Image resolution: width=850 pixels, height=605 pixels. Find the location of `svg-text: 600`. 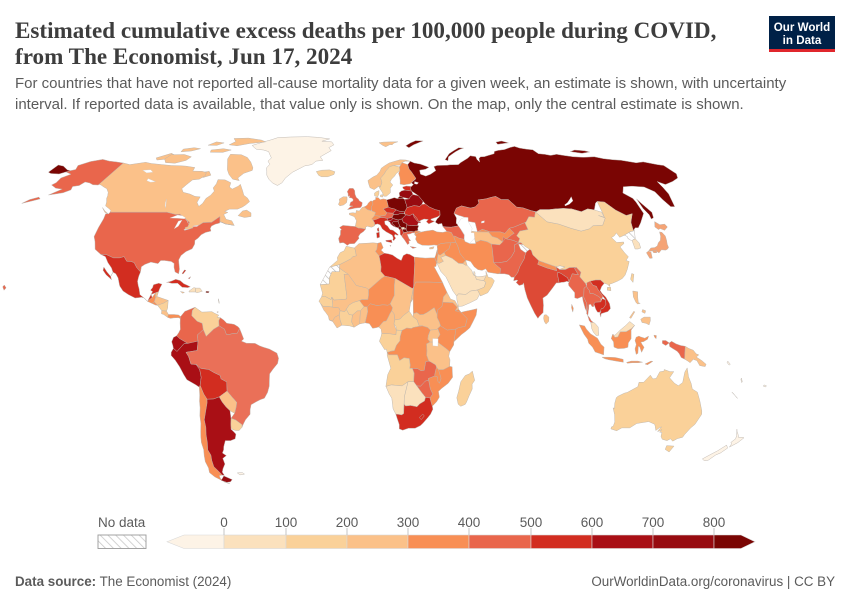

svg-text: 600 is located at coordinates (592, 522).